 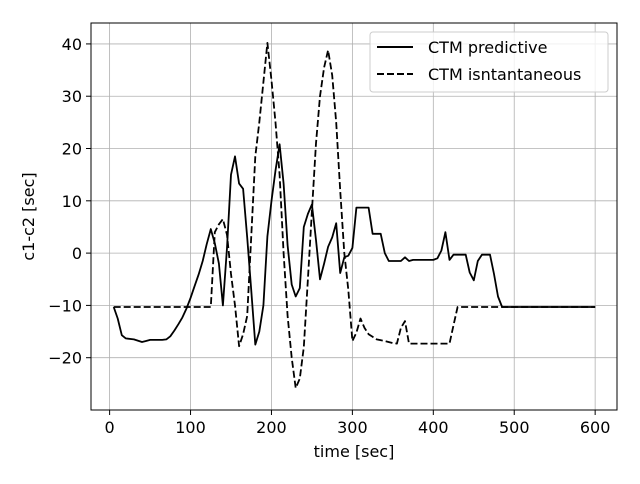 What do you see at coordinates (77, 253) in the screenshot?
I see `y-tick-label: 0` at bounding box center [77, 253].